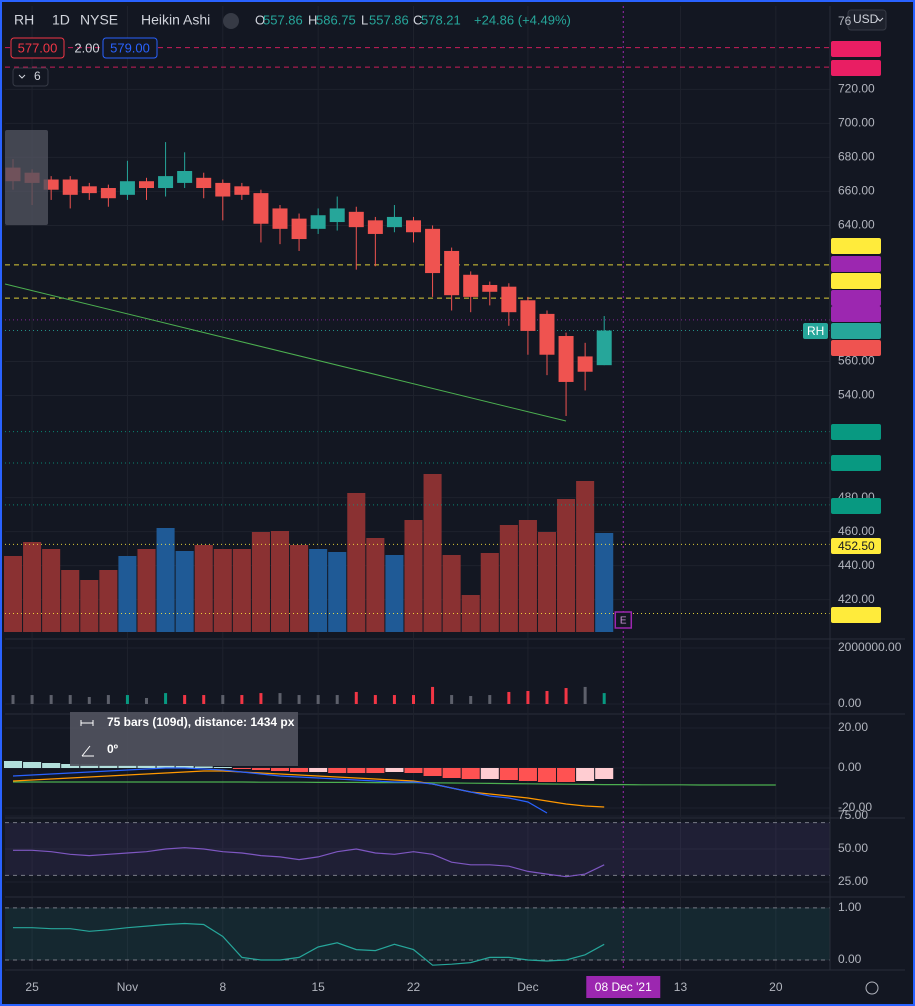 The height and width of the screenshot is (1006, 915). Describe the element at coordinates (867, 20) in the screenshot. I see `currency-button` at that location.